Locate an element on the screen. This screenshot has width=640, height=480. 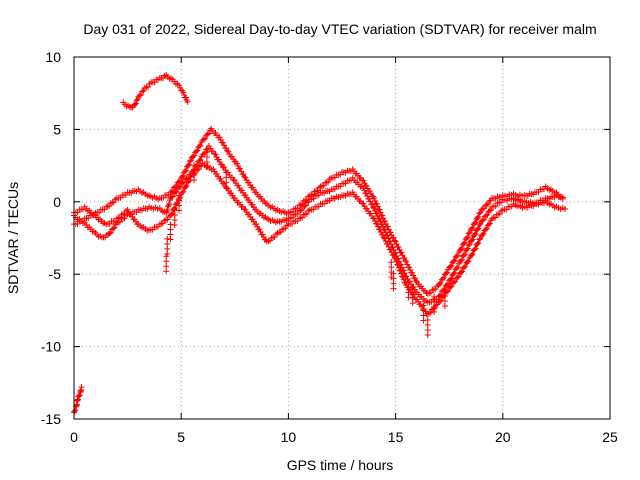
y-tick-label: 5 is located at coordinates (57, 129).